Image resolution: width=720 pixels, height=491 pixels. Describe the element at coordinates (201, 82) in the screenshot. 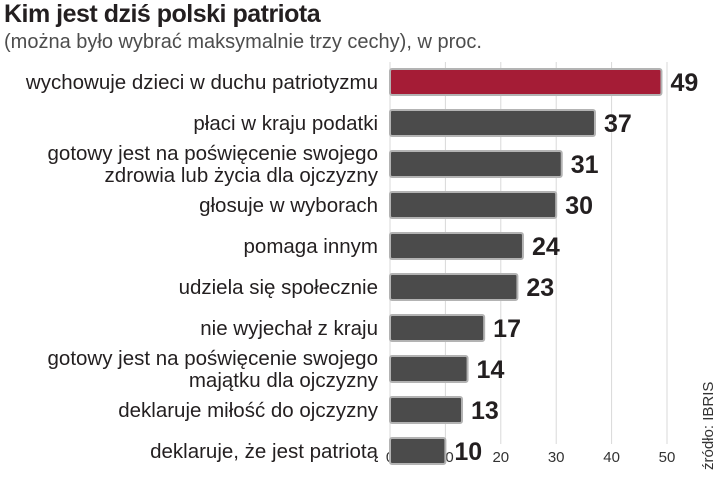

I see `category-label: wychowuje dzieci w duchu patriotyzmu` at that location.